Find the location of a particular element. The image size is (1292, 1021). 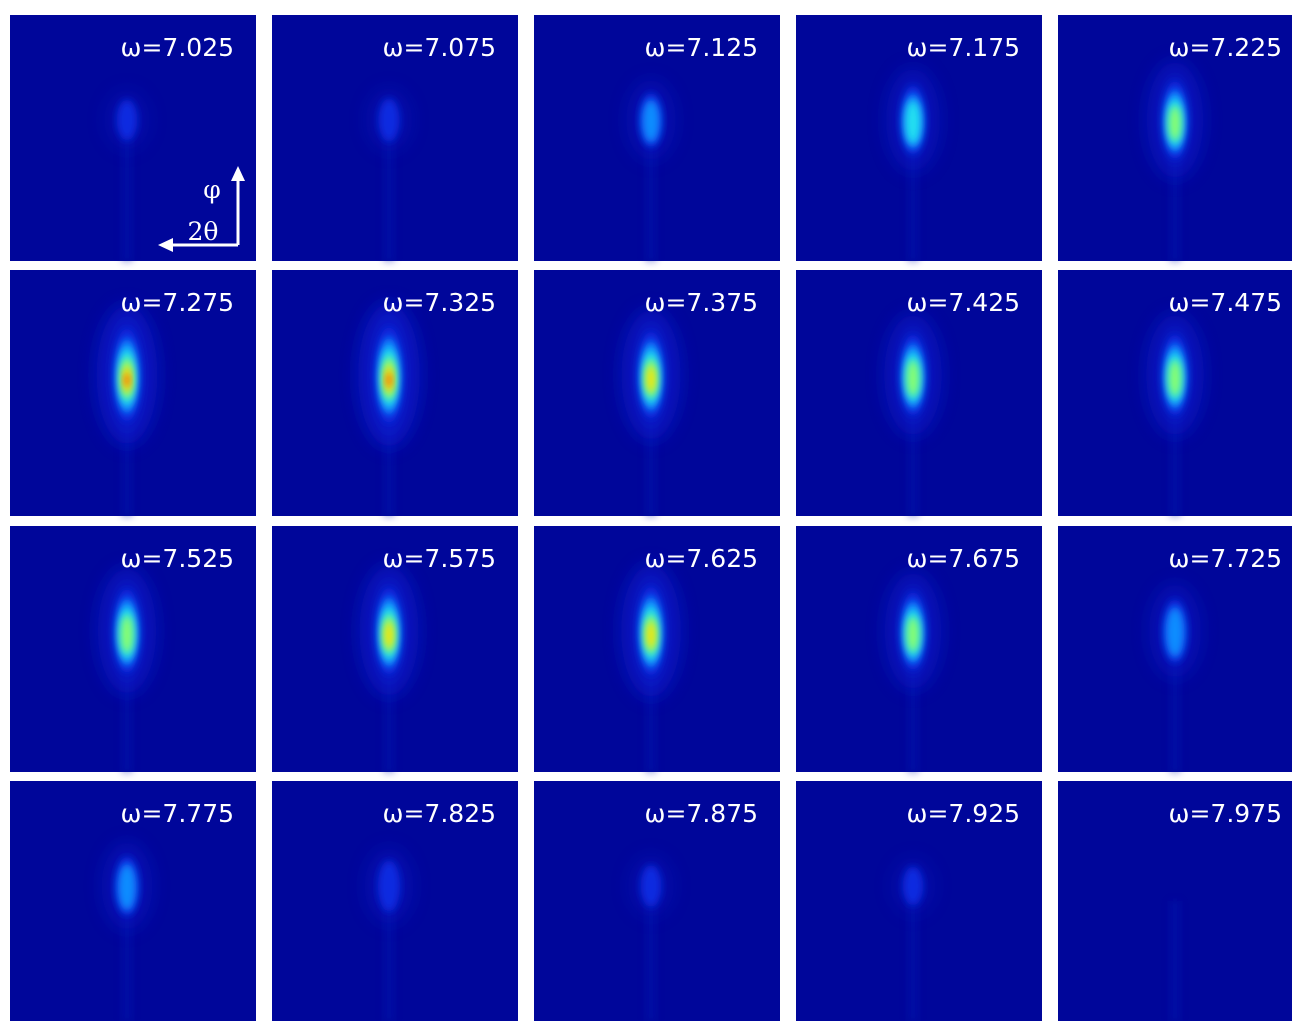

panel: ω=7.125 is located at coordinates (657, 138).